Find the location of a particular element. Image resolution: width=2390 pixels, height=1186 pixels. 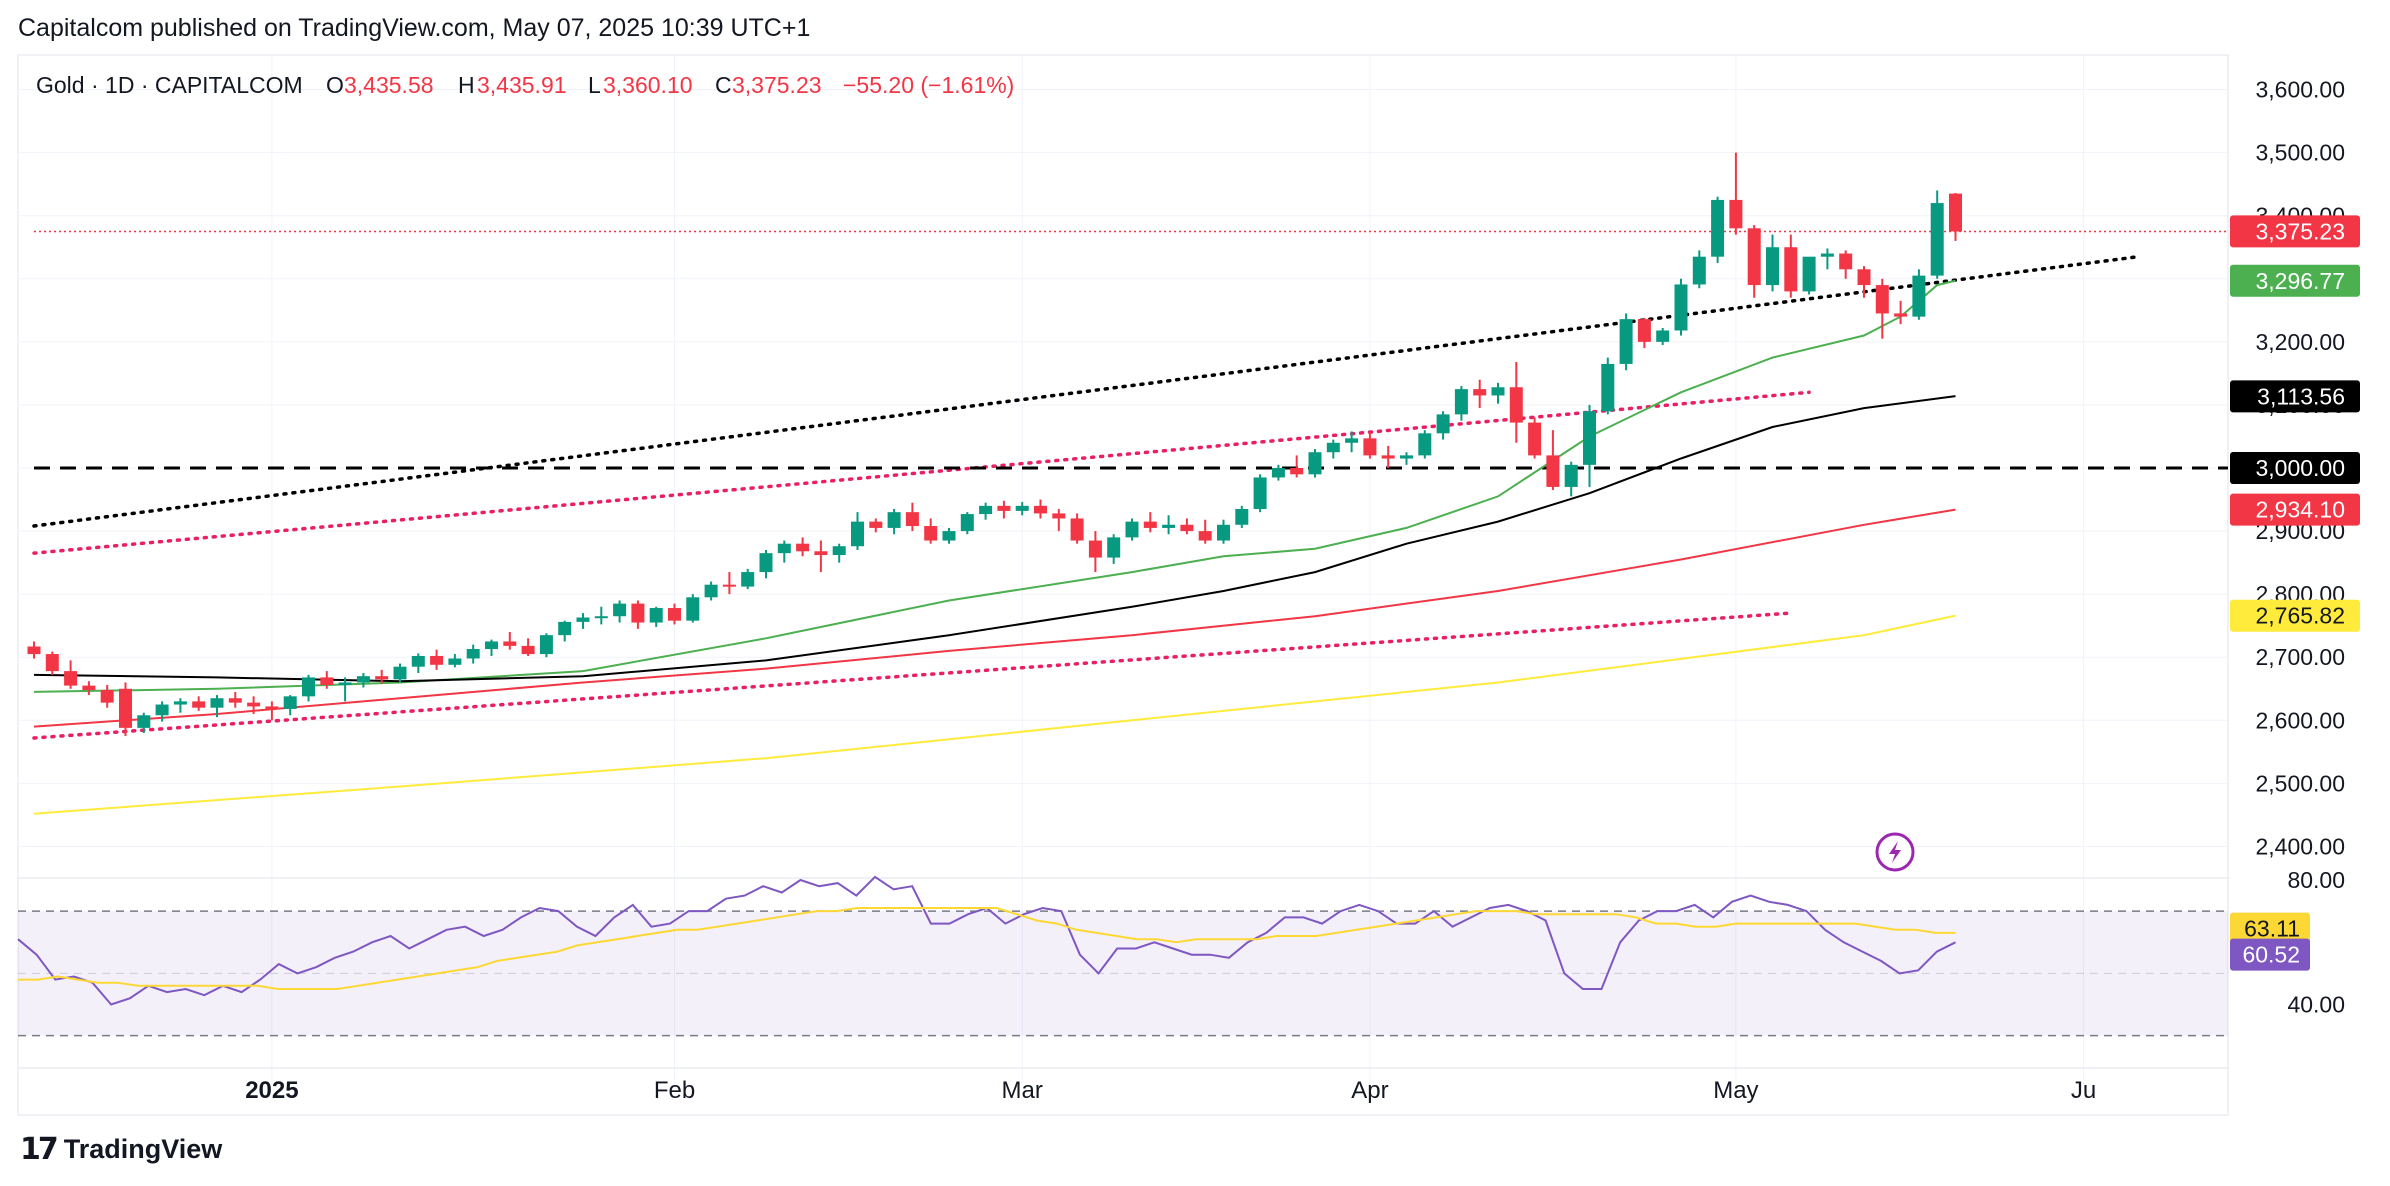

rsi-value-label-text: 60.52 is located at coordinates (2271, 955).